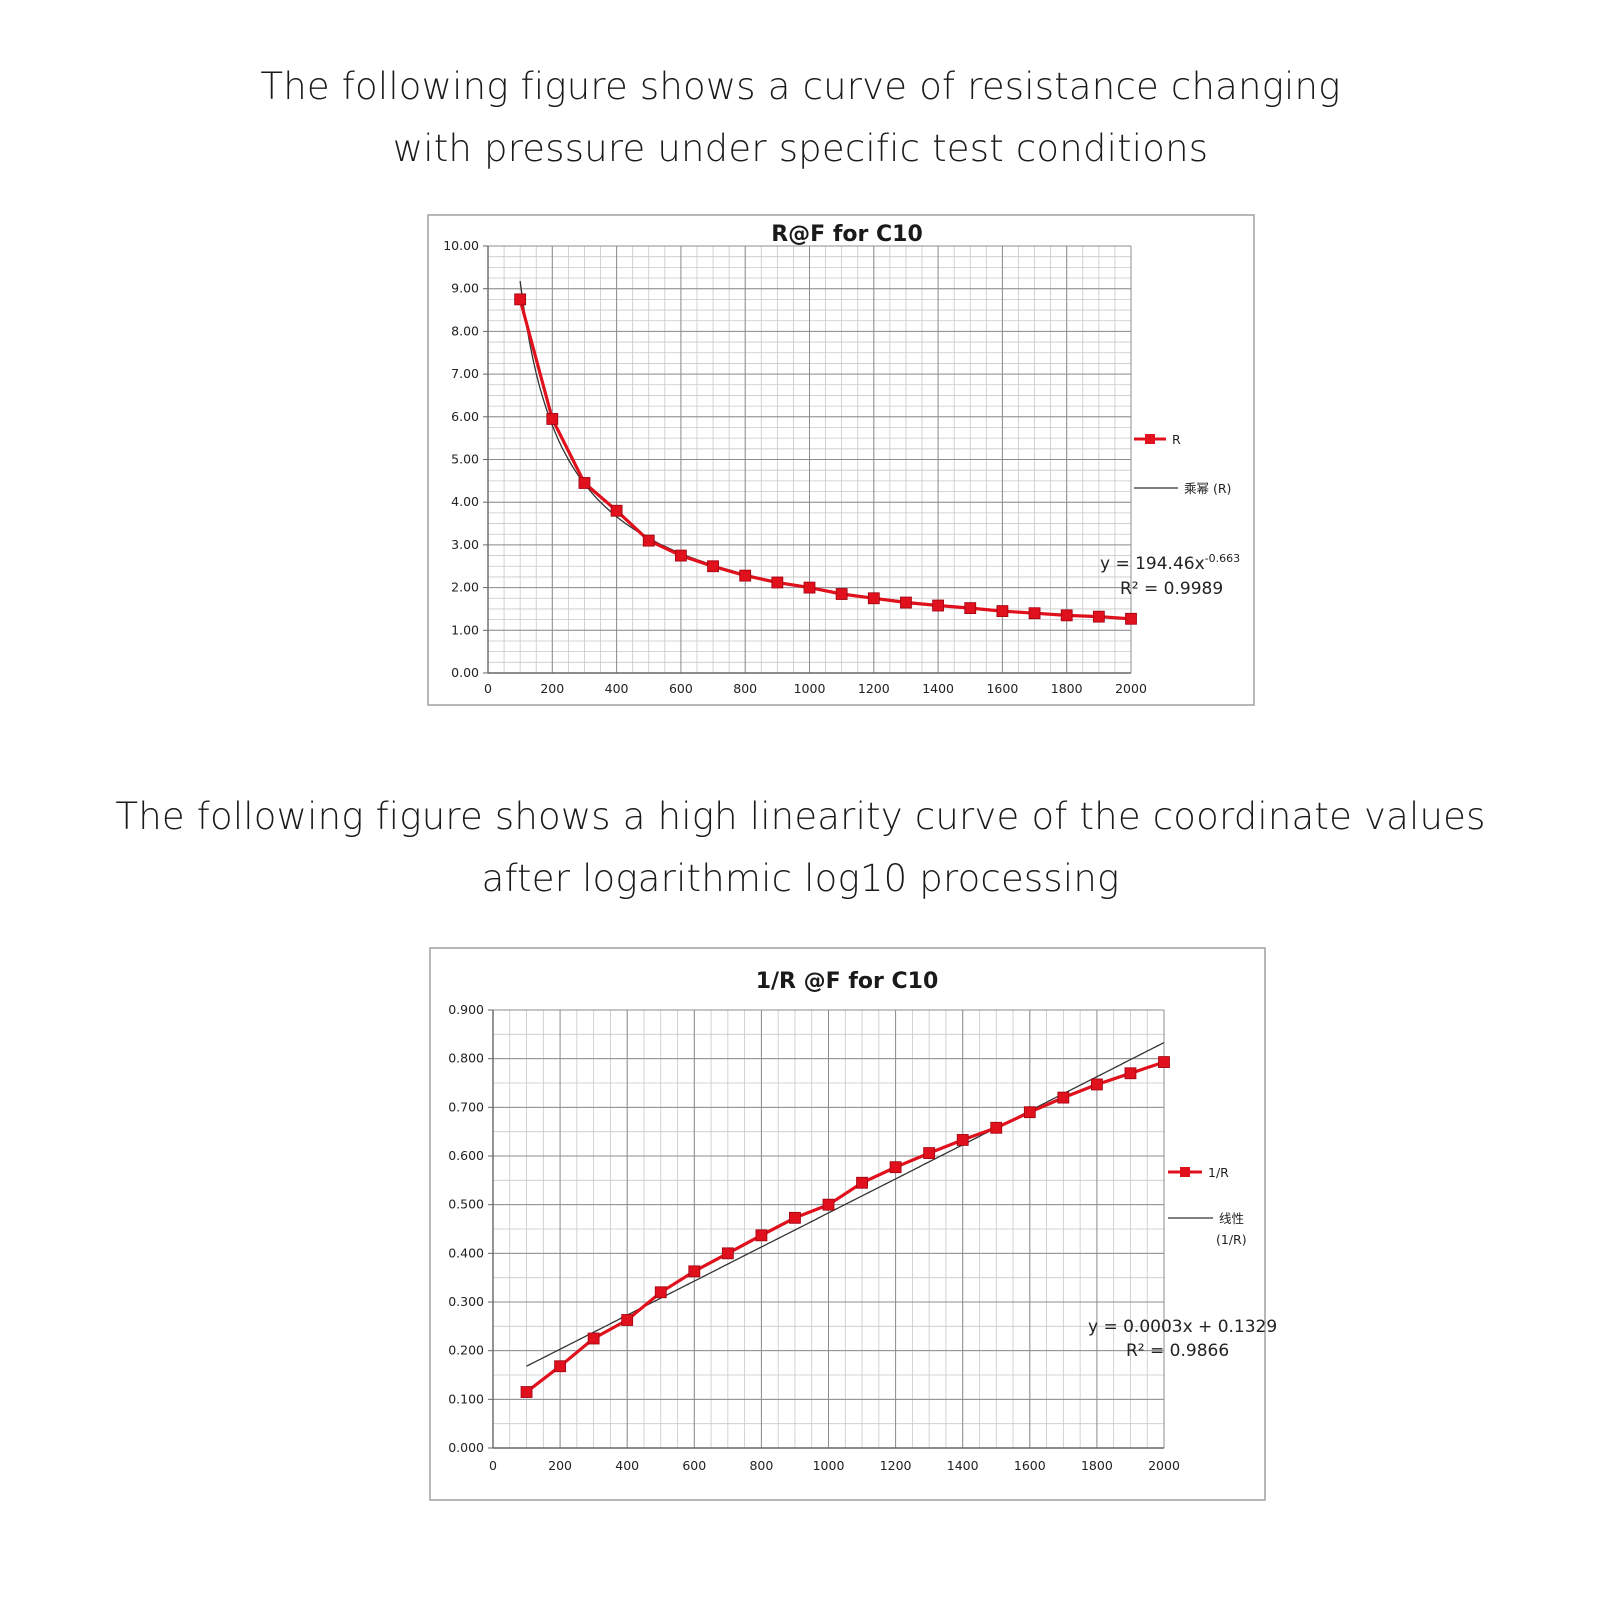 This screenshot has height=1601, width=1601. What do you see at coordinates (466, 1398) in the screenshot?
I see `y-tick-label: 0.100` at bounding box center [466, 1398].